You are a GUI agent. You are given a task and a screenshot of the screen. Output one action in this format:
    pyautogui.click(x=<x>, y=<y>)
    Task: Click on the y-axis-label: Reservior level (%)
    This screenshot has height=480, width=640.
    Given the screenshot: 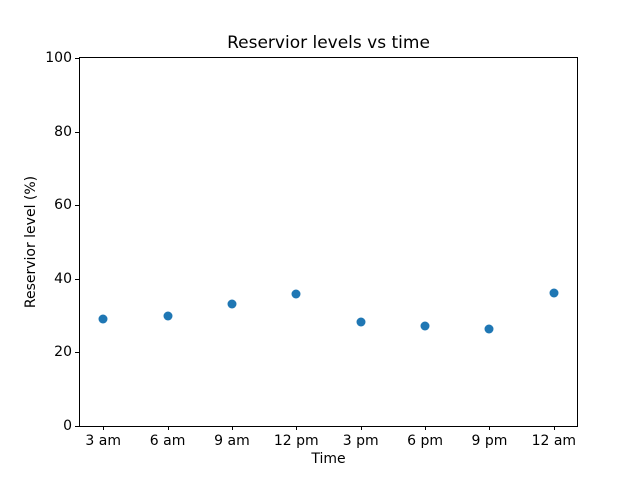 What is the action you would take?
    pyautogui.click(x=31, y=242)
    